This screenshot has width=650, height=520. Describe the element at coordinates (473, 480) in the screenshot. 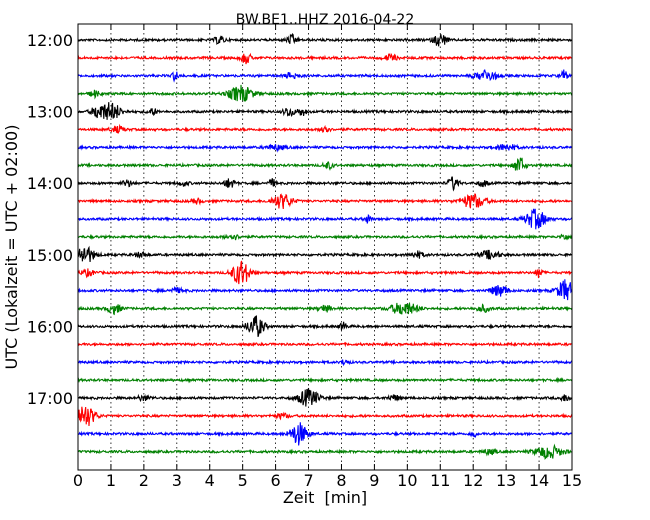

I see `x-tick-label: 12` at that location.